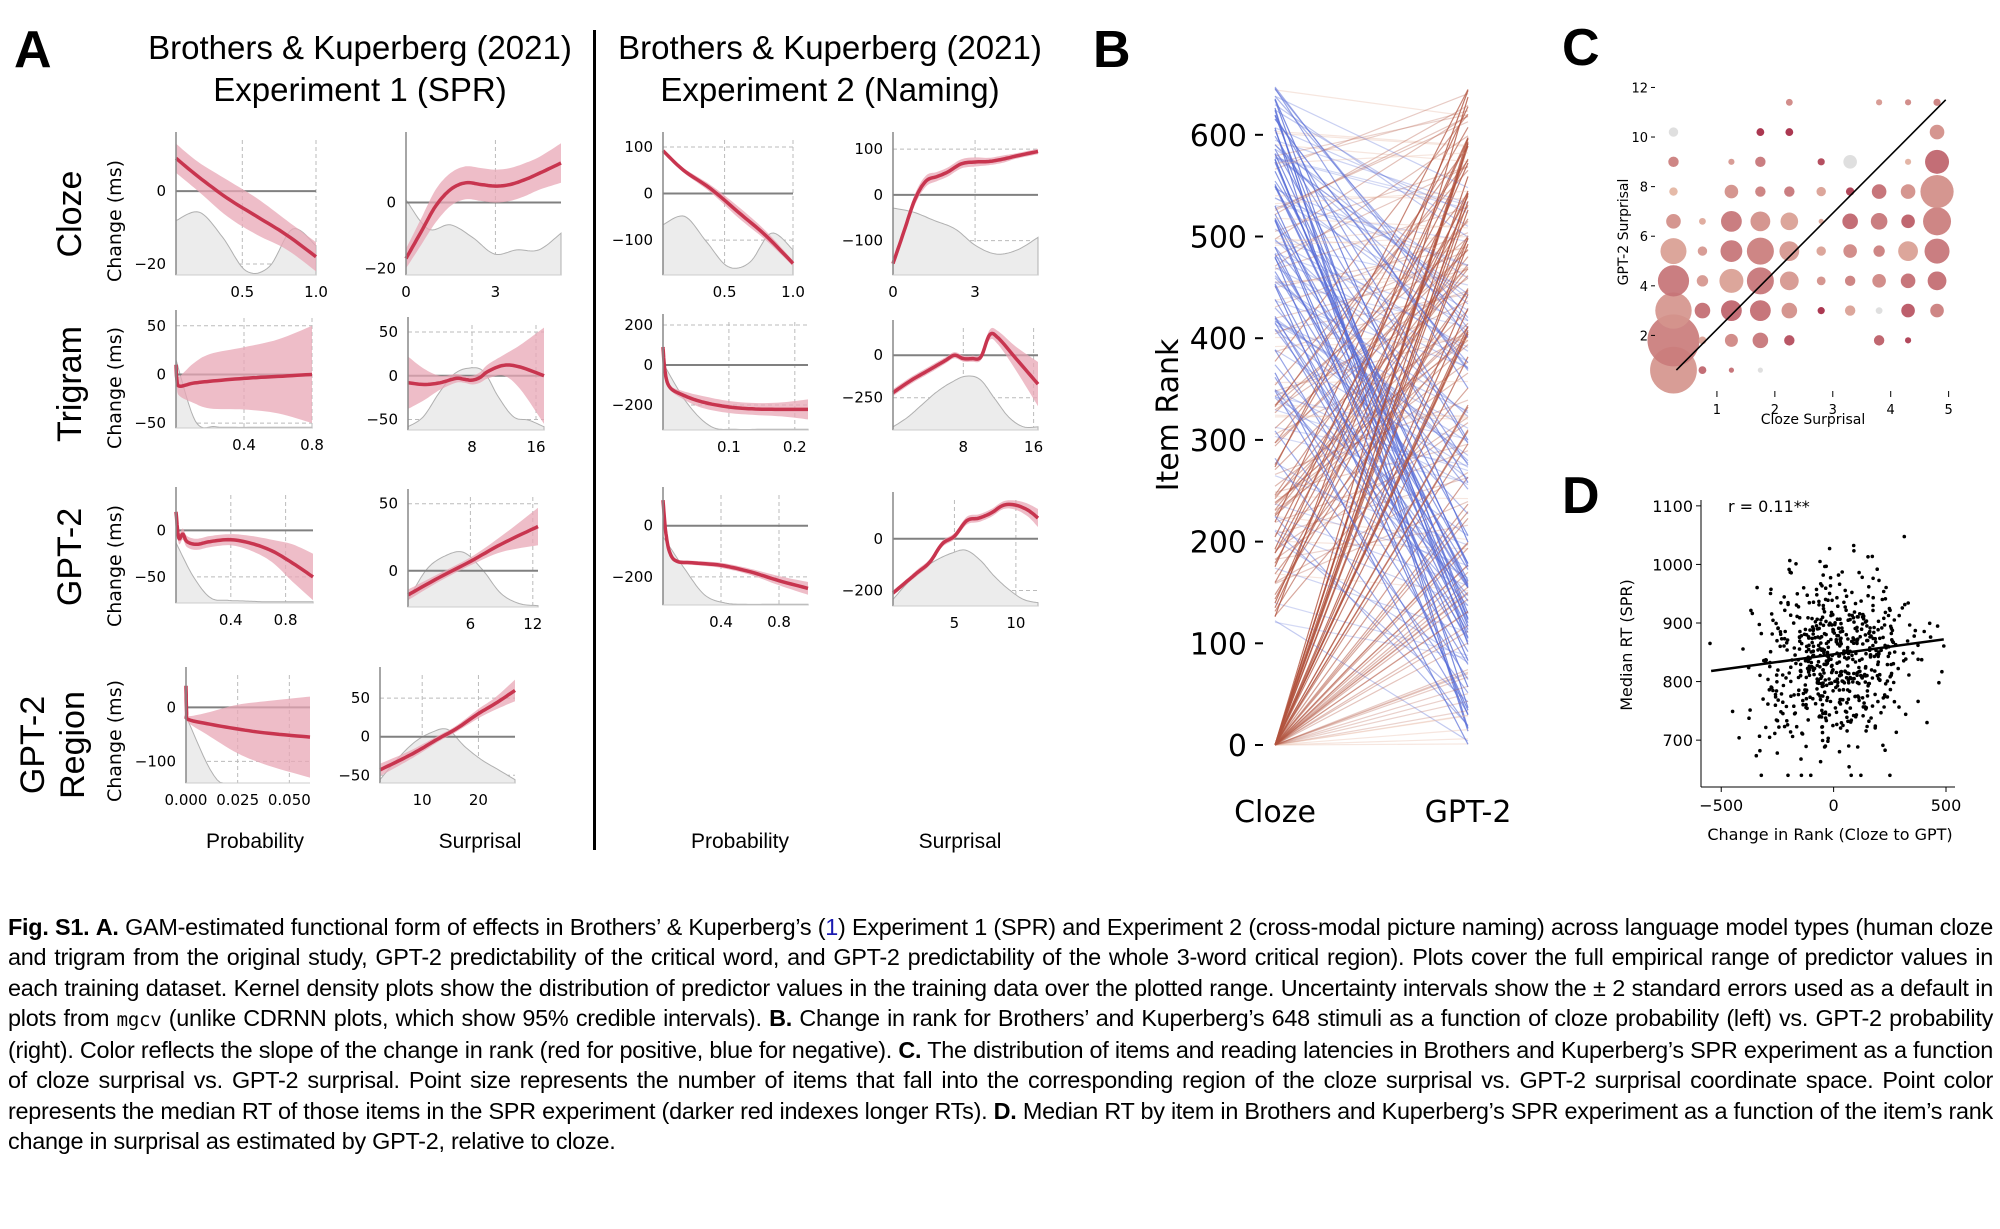 Image resolution: width=2000 pixels, height=1229 pixels. What do you see at coordinates (150, 577) in the screenshot?
I see `y-tick-label: −50` at bounding box center [150, 577].